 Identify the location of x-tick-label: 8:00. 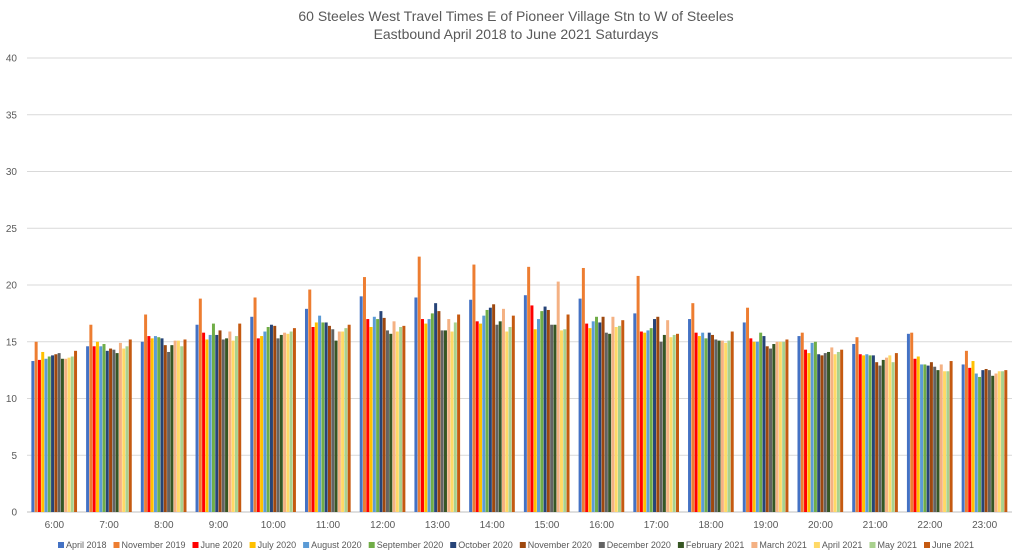
(164, 525).